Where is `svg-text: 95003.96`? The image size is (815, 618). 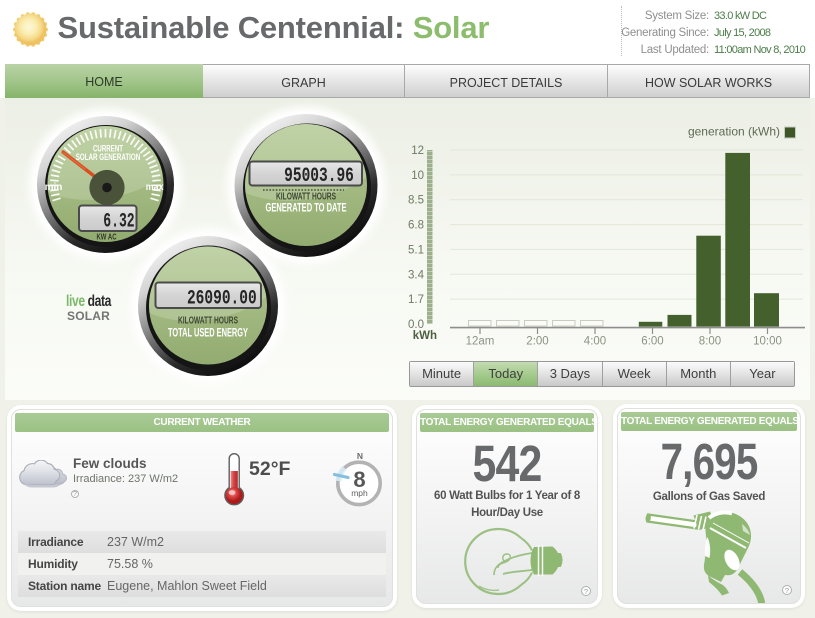 svg-text: 95003.96 is located at coordinates (319, 176).